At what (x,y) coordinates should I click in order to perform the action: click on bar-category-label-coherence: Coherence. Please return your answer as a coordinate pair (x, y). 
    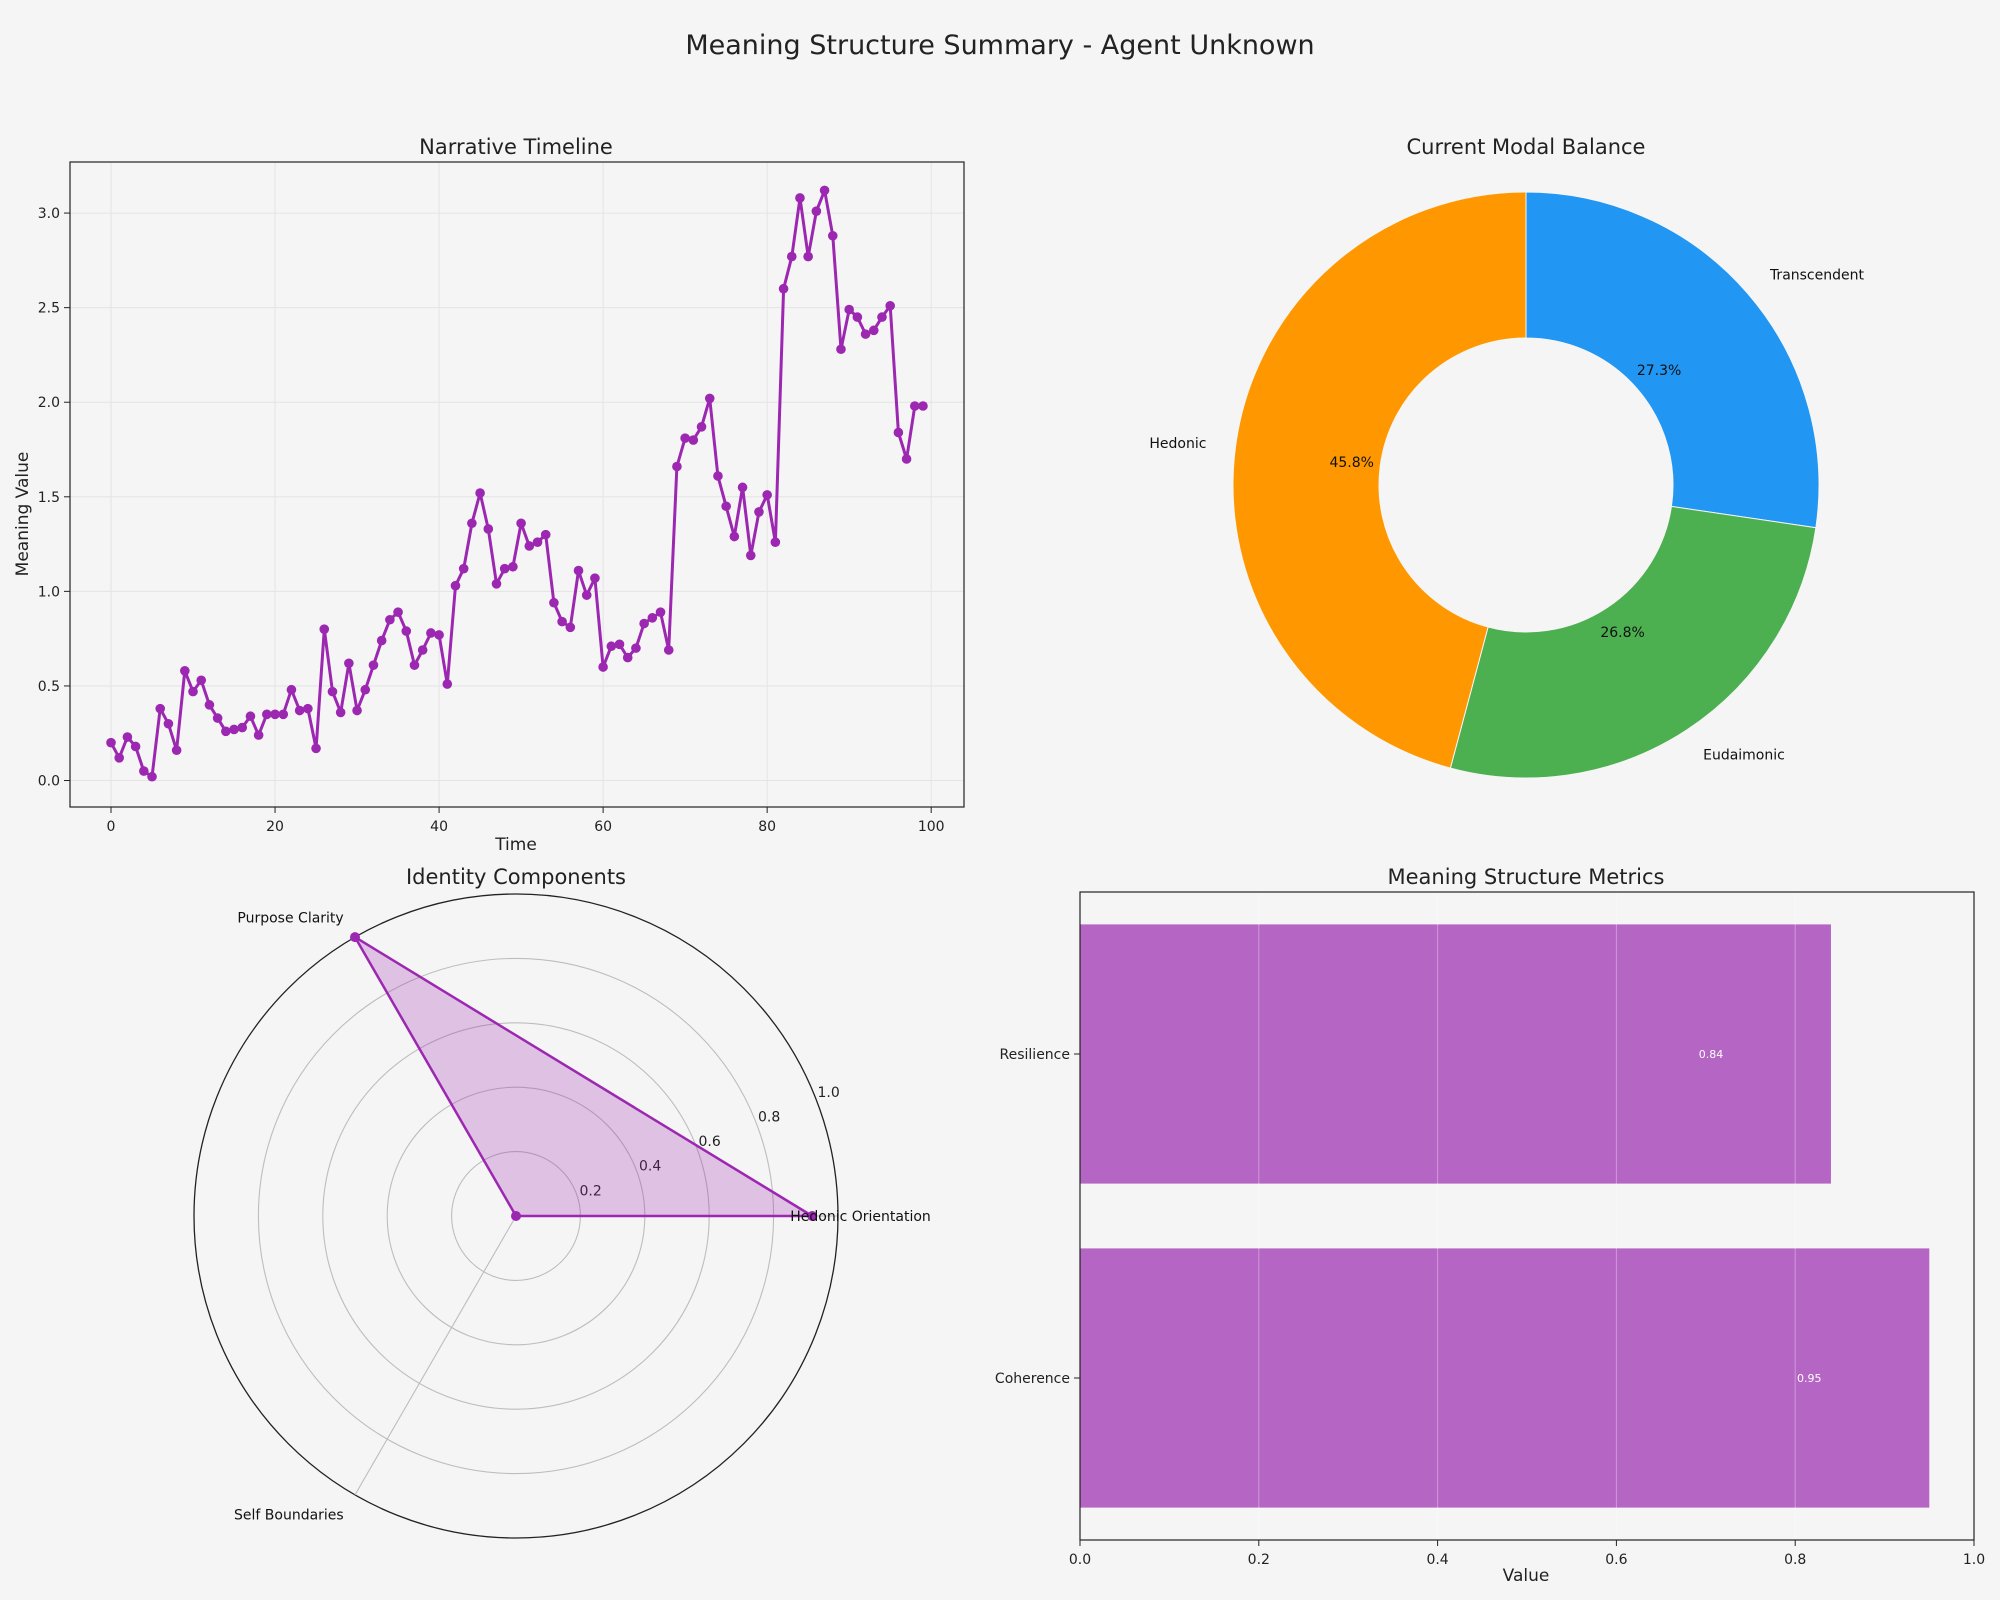
    Looking at the image, I should click on (1032, 1379).